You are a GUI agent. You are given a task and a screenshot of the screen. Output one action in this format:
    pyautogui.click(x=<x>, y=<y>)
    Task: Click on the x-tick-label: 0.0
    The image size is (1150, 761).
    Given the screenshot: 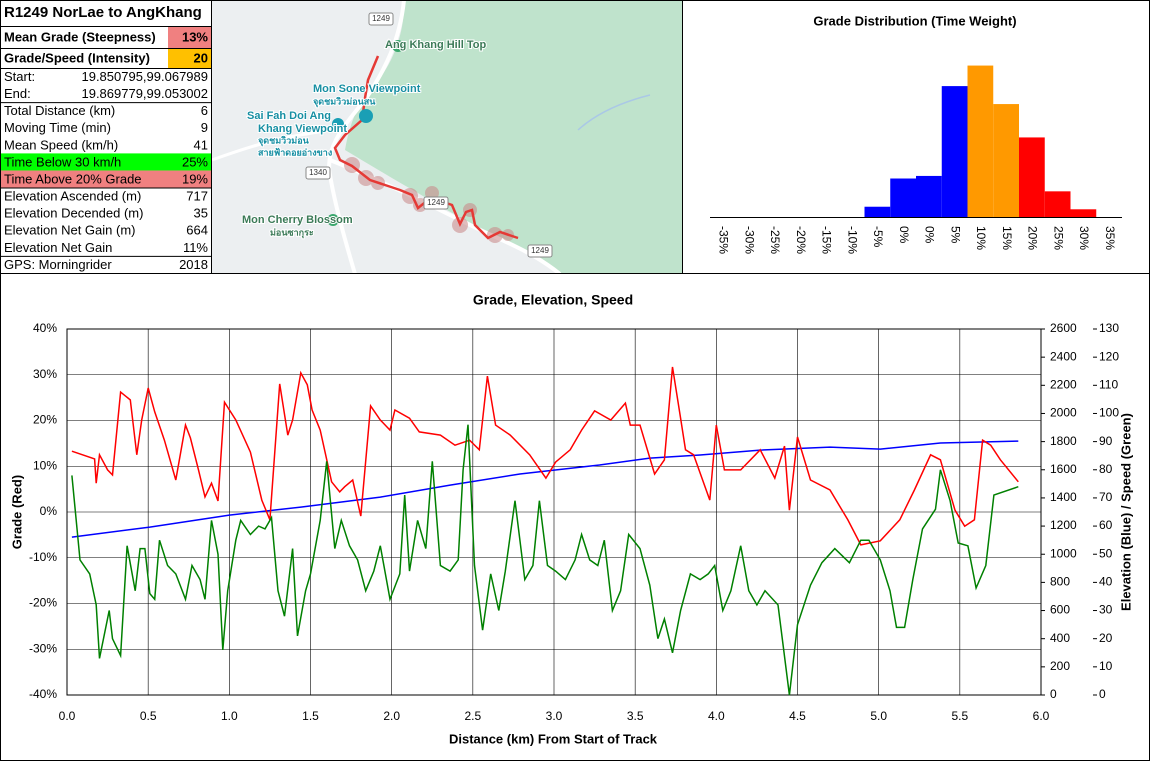 What is the action you would take?
    pyautogui.click(x=67, y=716)
    